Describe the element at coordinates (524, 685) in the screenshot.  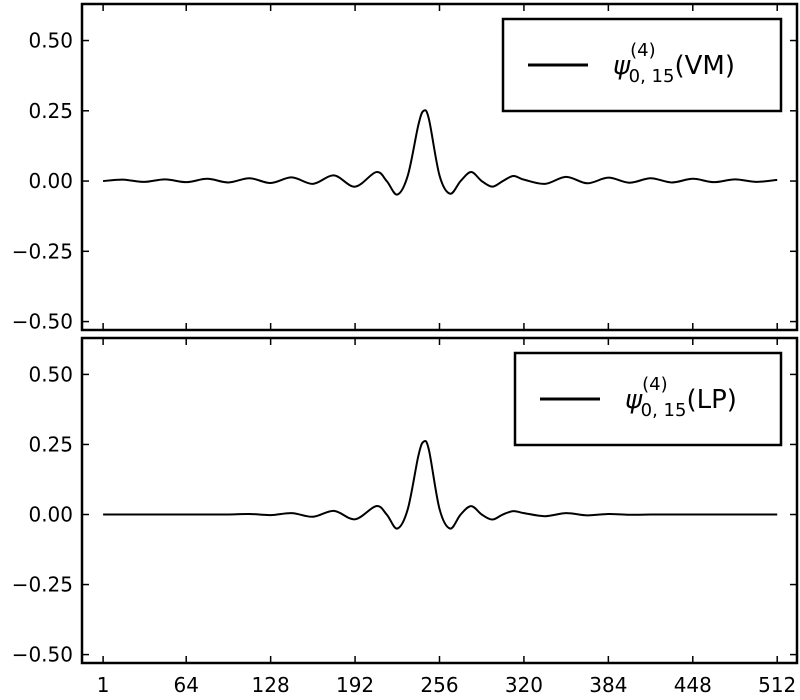
I see `x-tick-label: 320` at that location.